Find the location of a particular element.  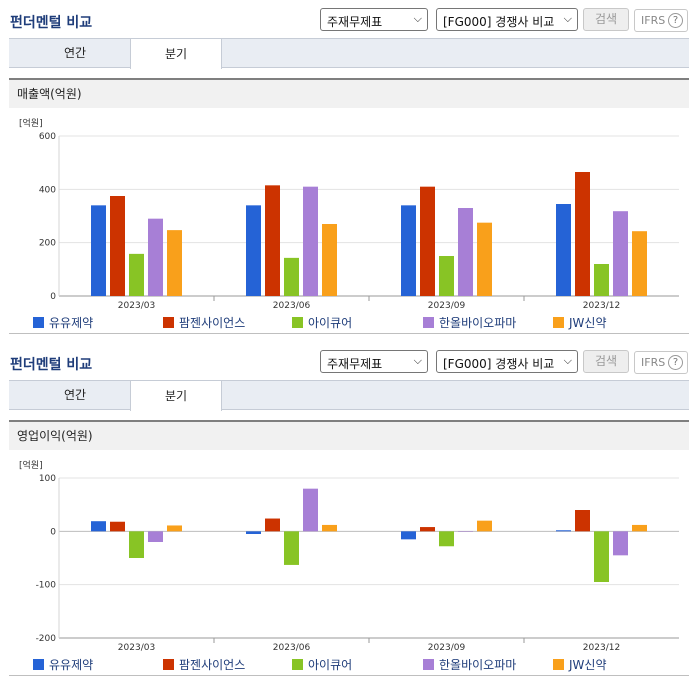

y-tick-label: 600 is located at coordinates (47, 137).